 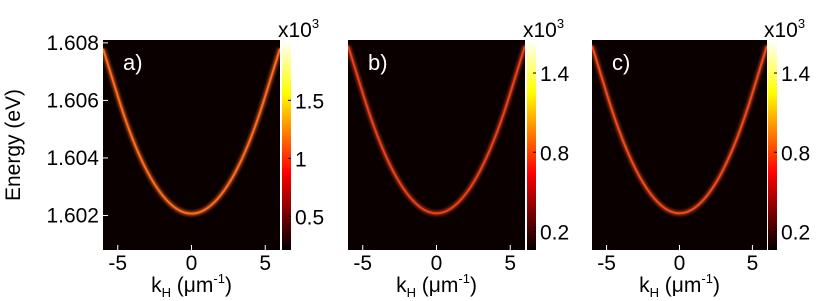 What do you see at coordinates (13, 145) in the screenshot?
I see `y-axis-label: Energy (eV)` at bounding box center [13, 145].